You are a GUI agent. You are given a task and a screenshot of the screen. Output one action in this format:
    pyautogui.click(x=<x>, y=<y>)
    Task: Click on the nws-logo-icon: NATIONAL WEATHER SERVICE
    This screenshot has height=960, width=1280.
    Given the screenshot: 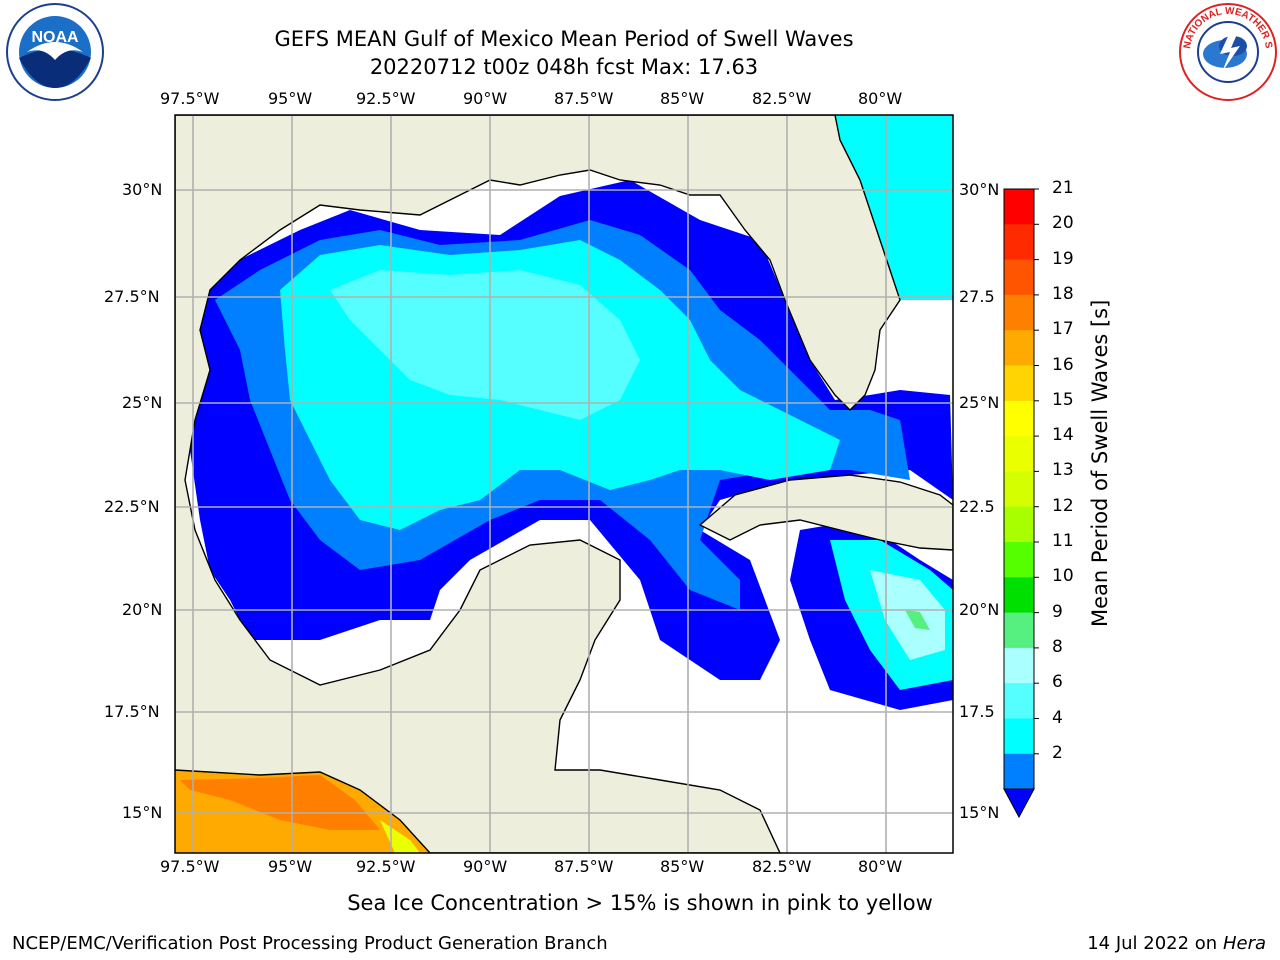 What is the action you would take?
    pyautogui.click(x=1227, y=51)
    